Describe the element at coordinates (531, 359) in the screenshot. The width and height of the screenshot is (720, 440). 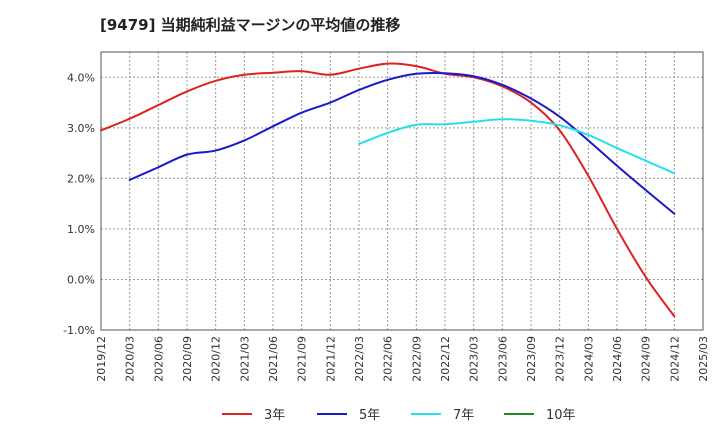
I see `x-tick-label: 2023/09` at that location.